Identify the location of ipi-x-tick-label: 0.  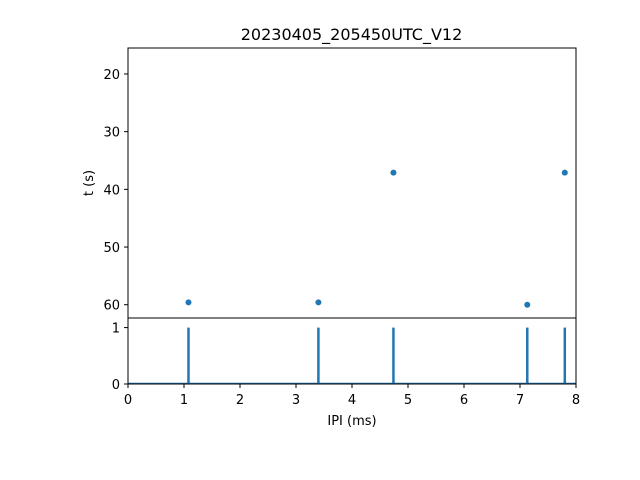
(128, 400).